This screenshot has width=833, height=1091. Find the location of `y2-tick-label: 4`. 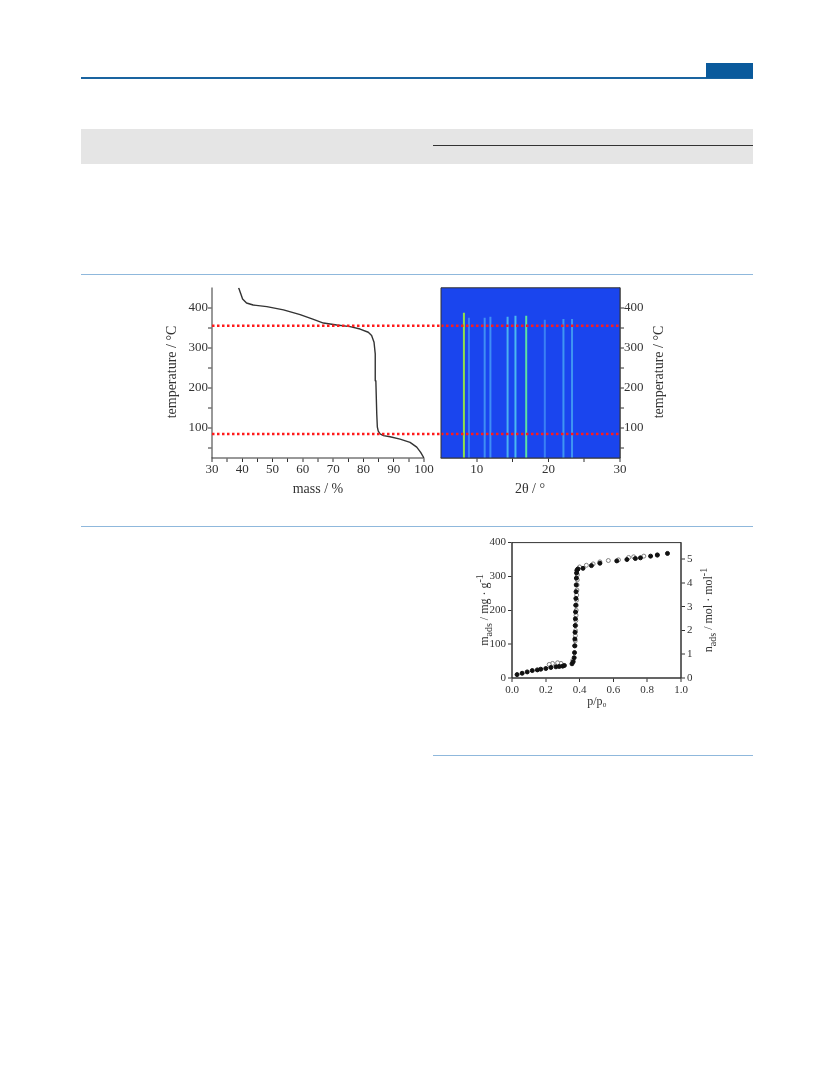

y2-tick-label: 4 is located at coordinates (690, 581).